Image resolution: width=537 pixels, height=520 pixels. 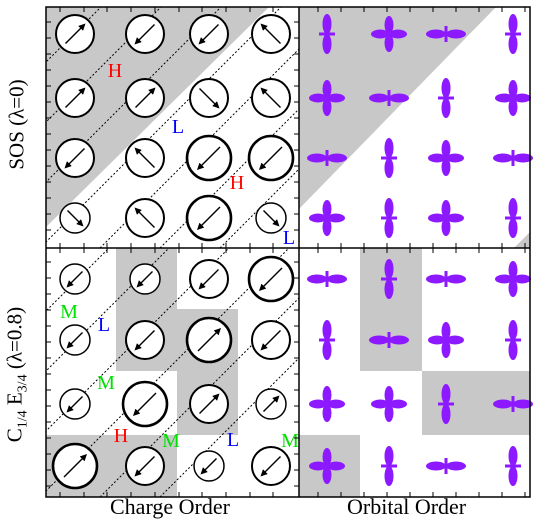 What do you see at coordinates (16, 144) in the screenshot?
I see `y-top-prefix: SOS (` at bounding box center [16, 144].